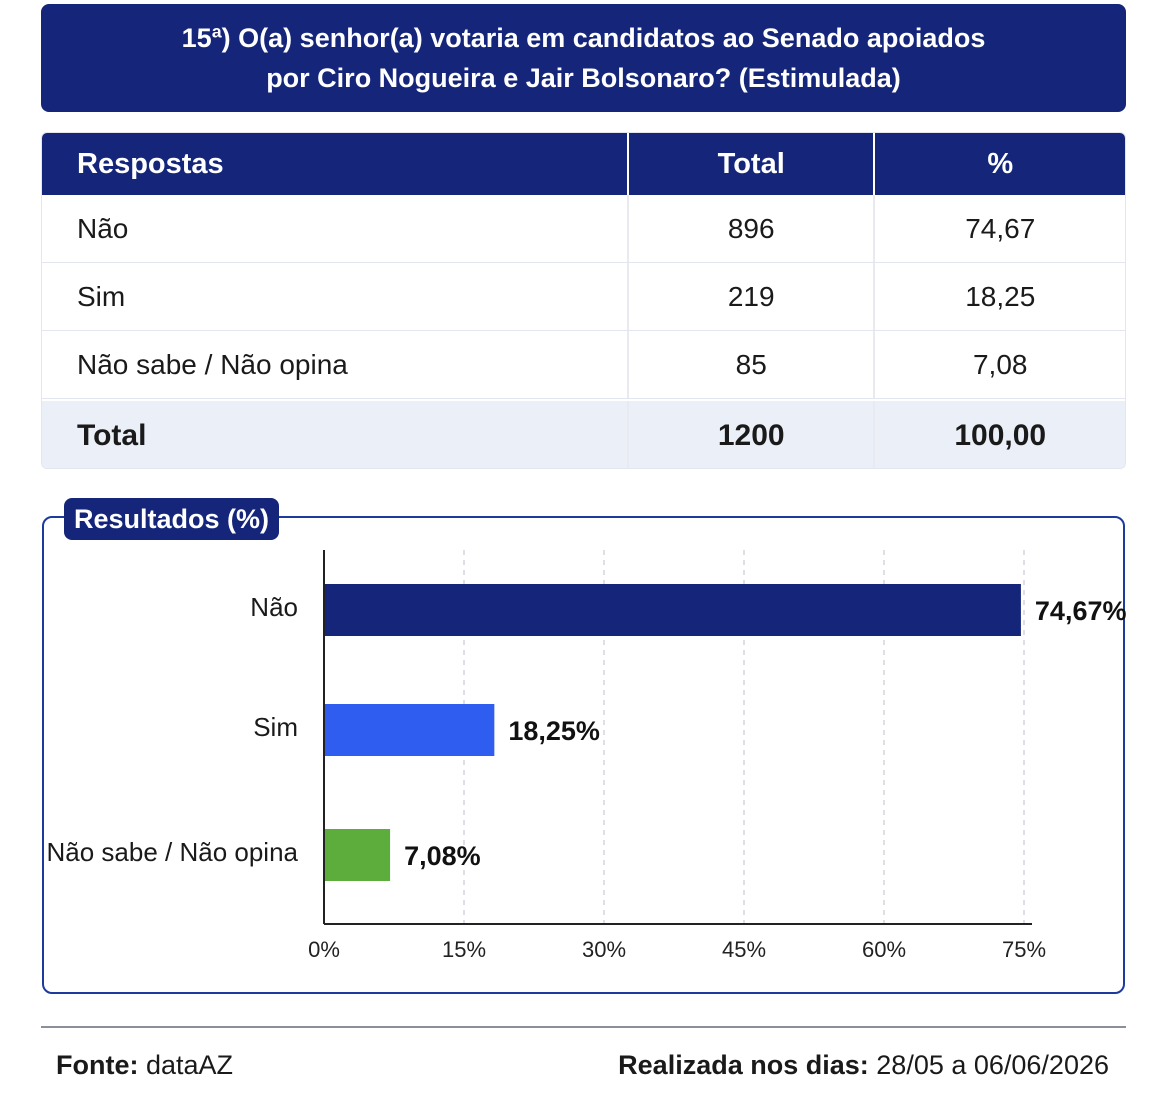 Image resolution: width=1170 pixels, height=1101 pixels. I want to click on row-percent: 7,08, so click(1000, 364).